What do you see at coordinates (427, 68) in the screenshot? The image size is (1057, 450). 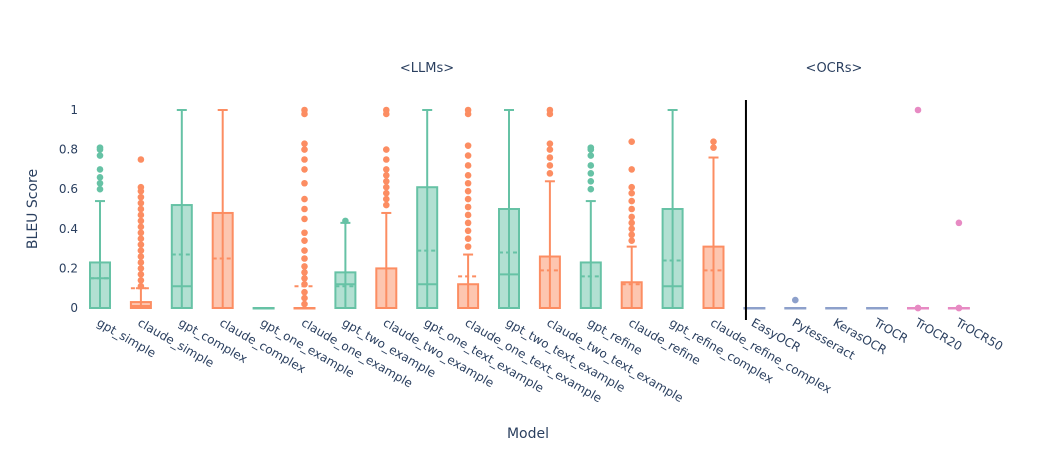 I see `group-label-llms: <LLMs>` at bounding box center [427, 68].